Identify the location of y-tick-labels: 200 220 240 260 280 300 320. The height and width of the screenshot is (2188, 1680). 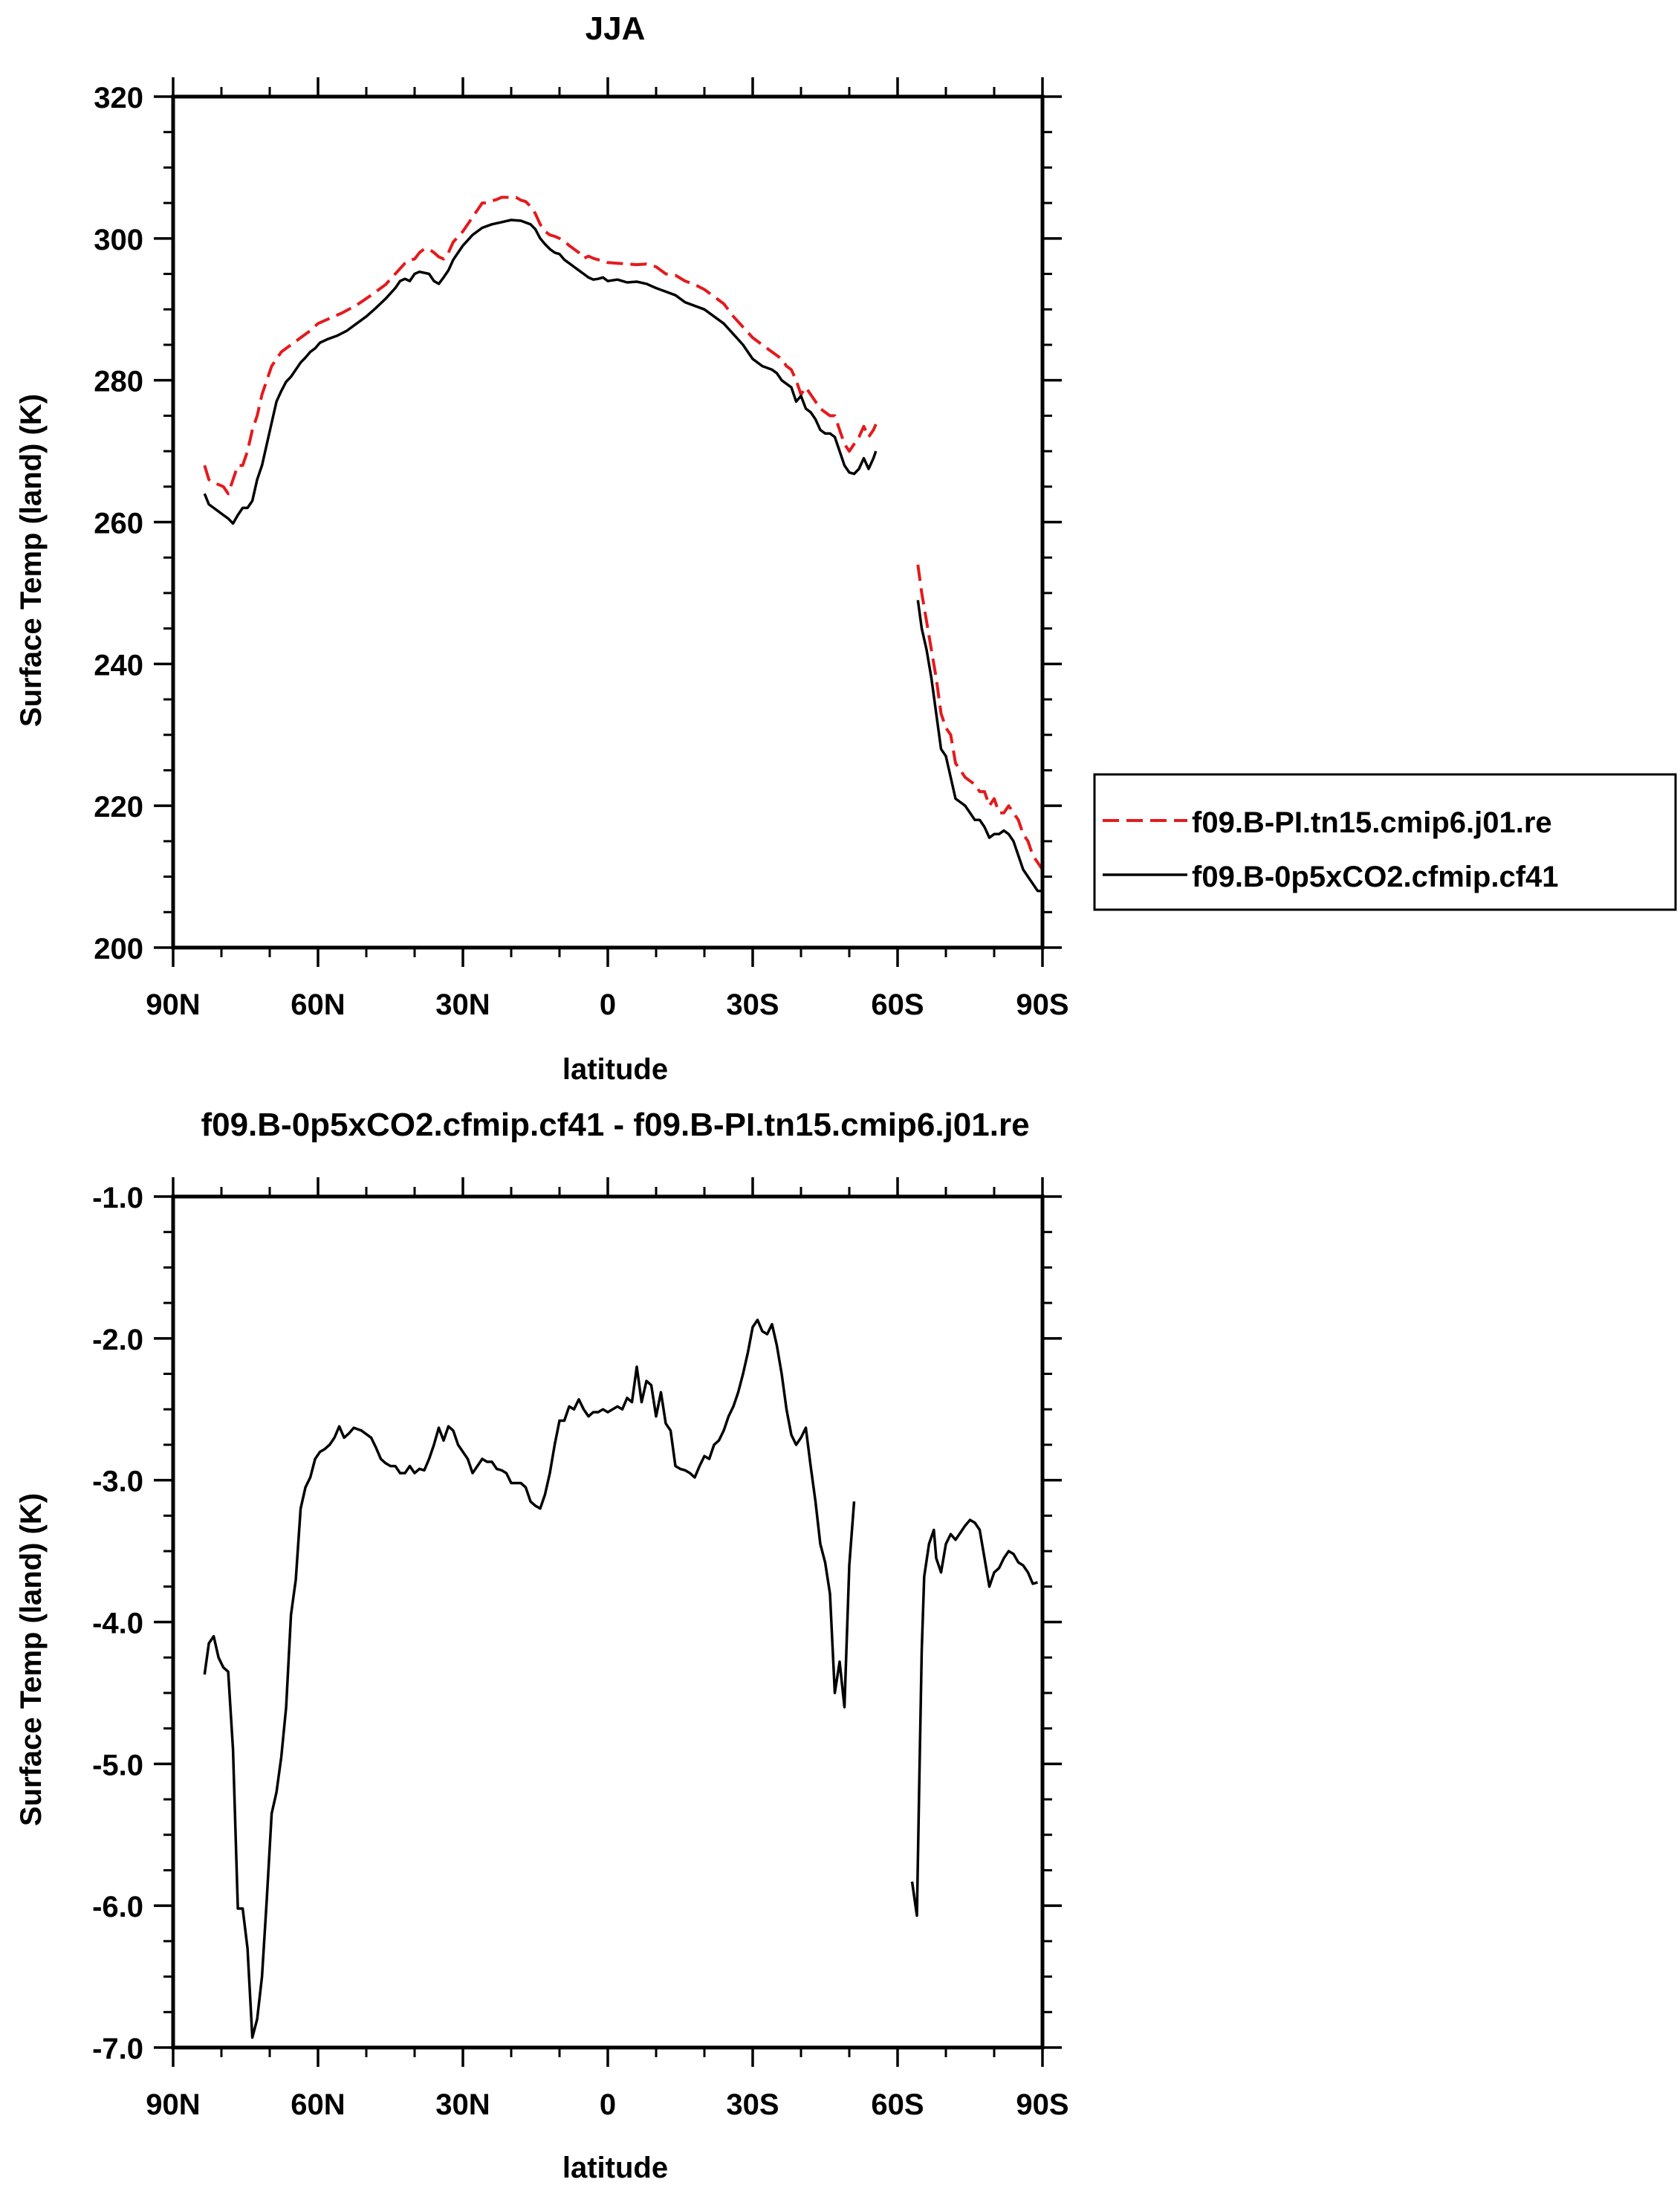
(119, 523).